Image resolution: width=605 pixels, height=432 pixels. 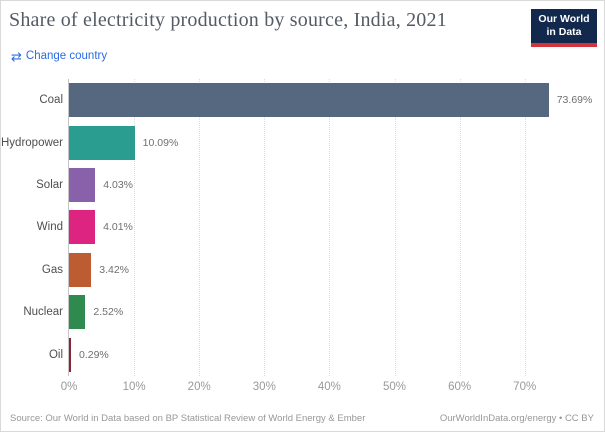 I want to click on bar-hydropower, so click(x=102, y=142).